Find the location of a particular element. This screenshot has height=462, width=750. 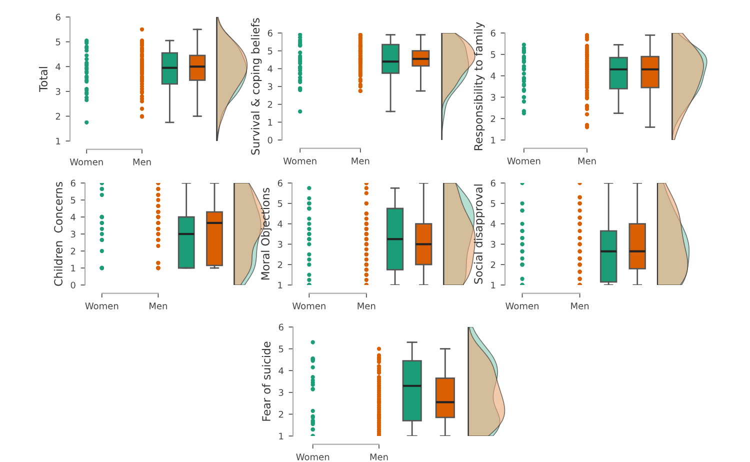

y-axis-title: Responsibility to family is located at coordinates (479, 86).